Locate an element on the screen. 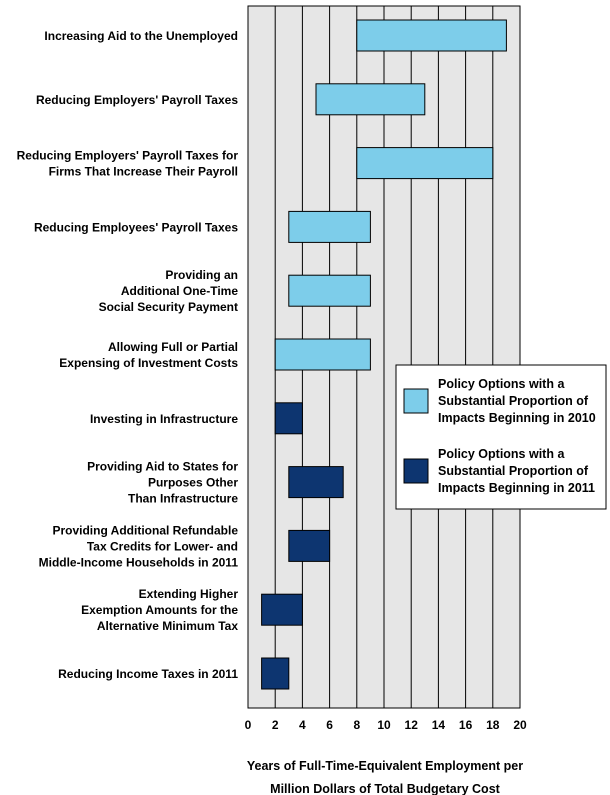 The image size is (610, 795). category-label: Social Security Payment is located at coordinates (168, 307).